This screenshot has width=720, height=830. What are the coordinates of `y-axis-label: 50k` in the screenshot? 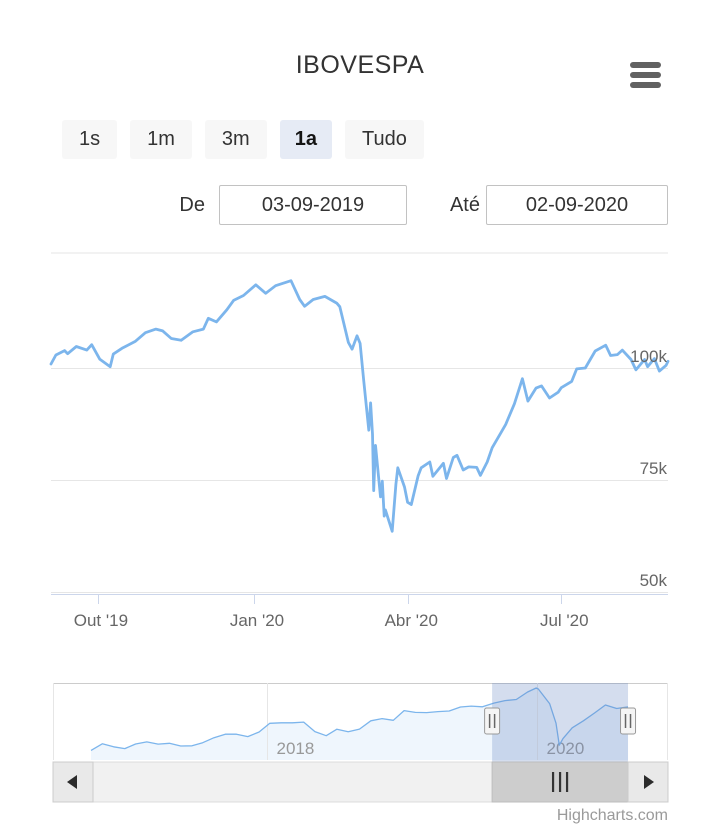 It's located at (654, 580).